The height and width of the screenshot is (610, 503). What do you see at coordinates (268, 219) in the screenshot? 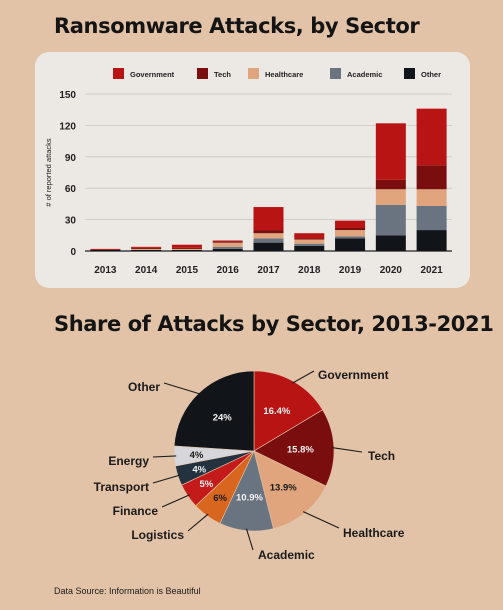
I see `bar-government-2017` at bounding box center [268, 219].